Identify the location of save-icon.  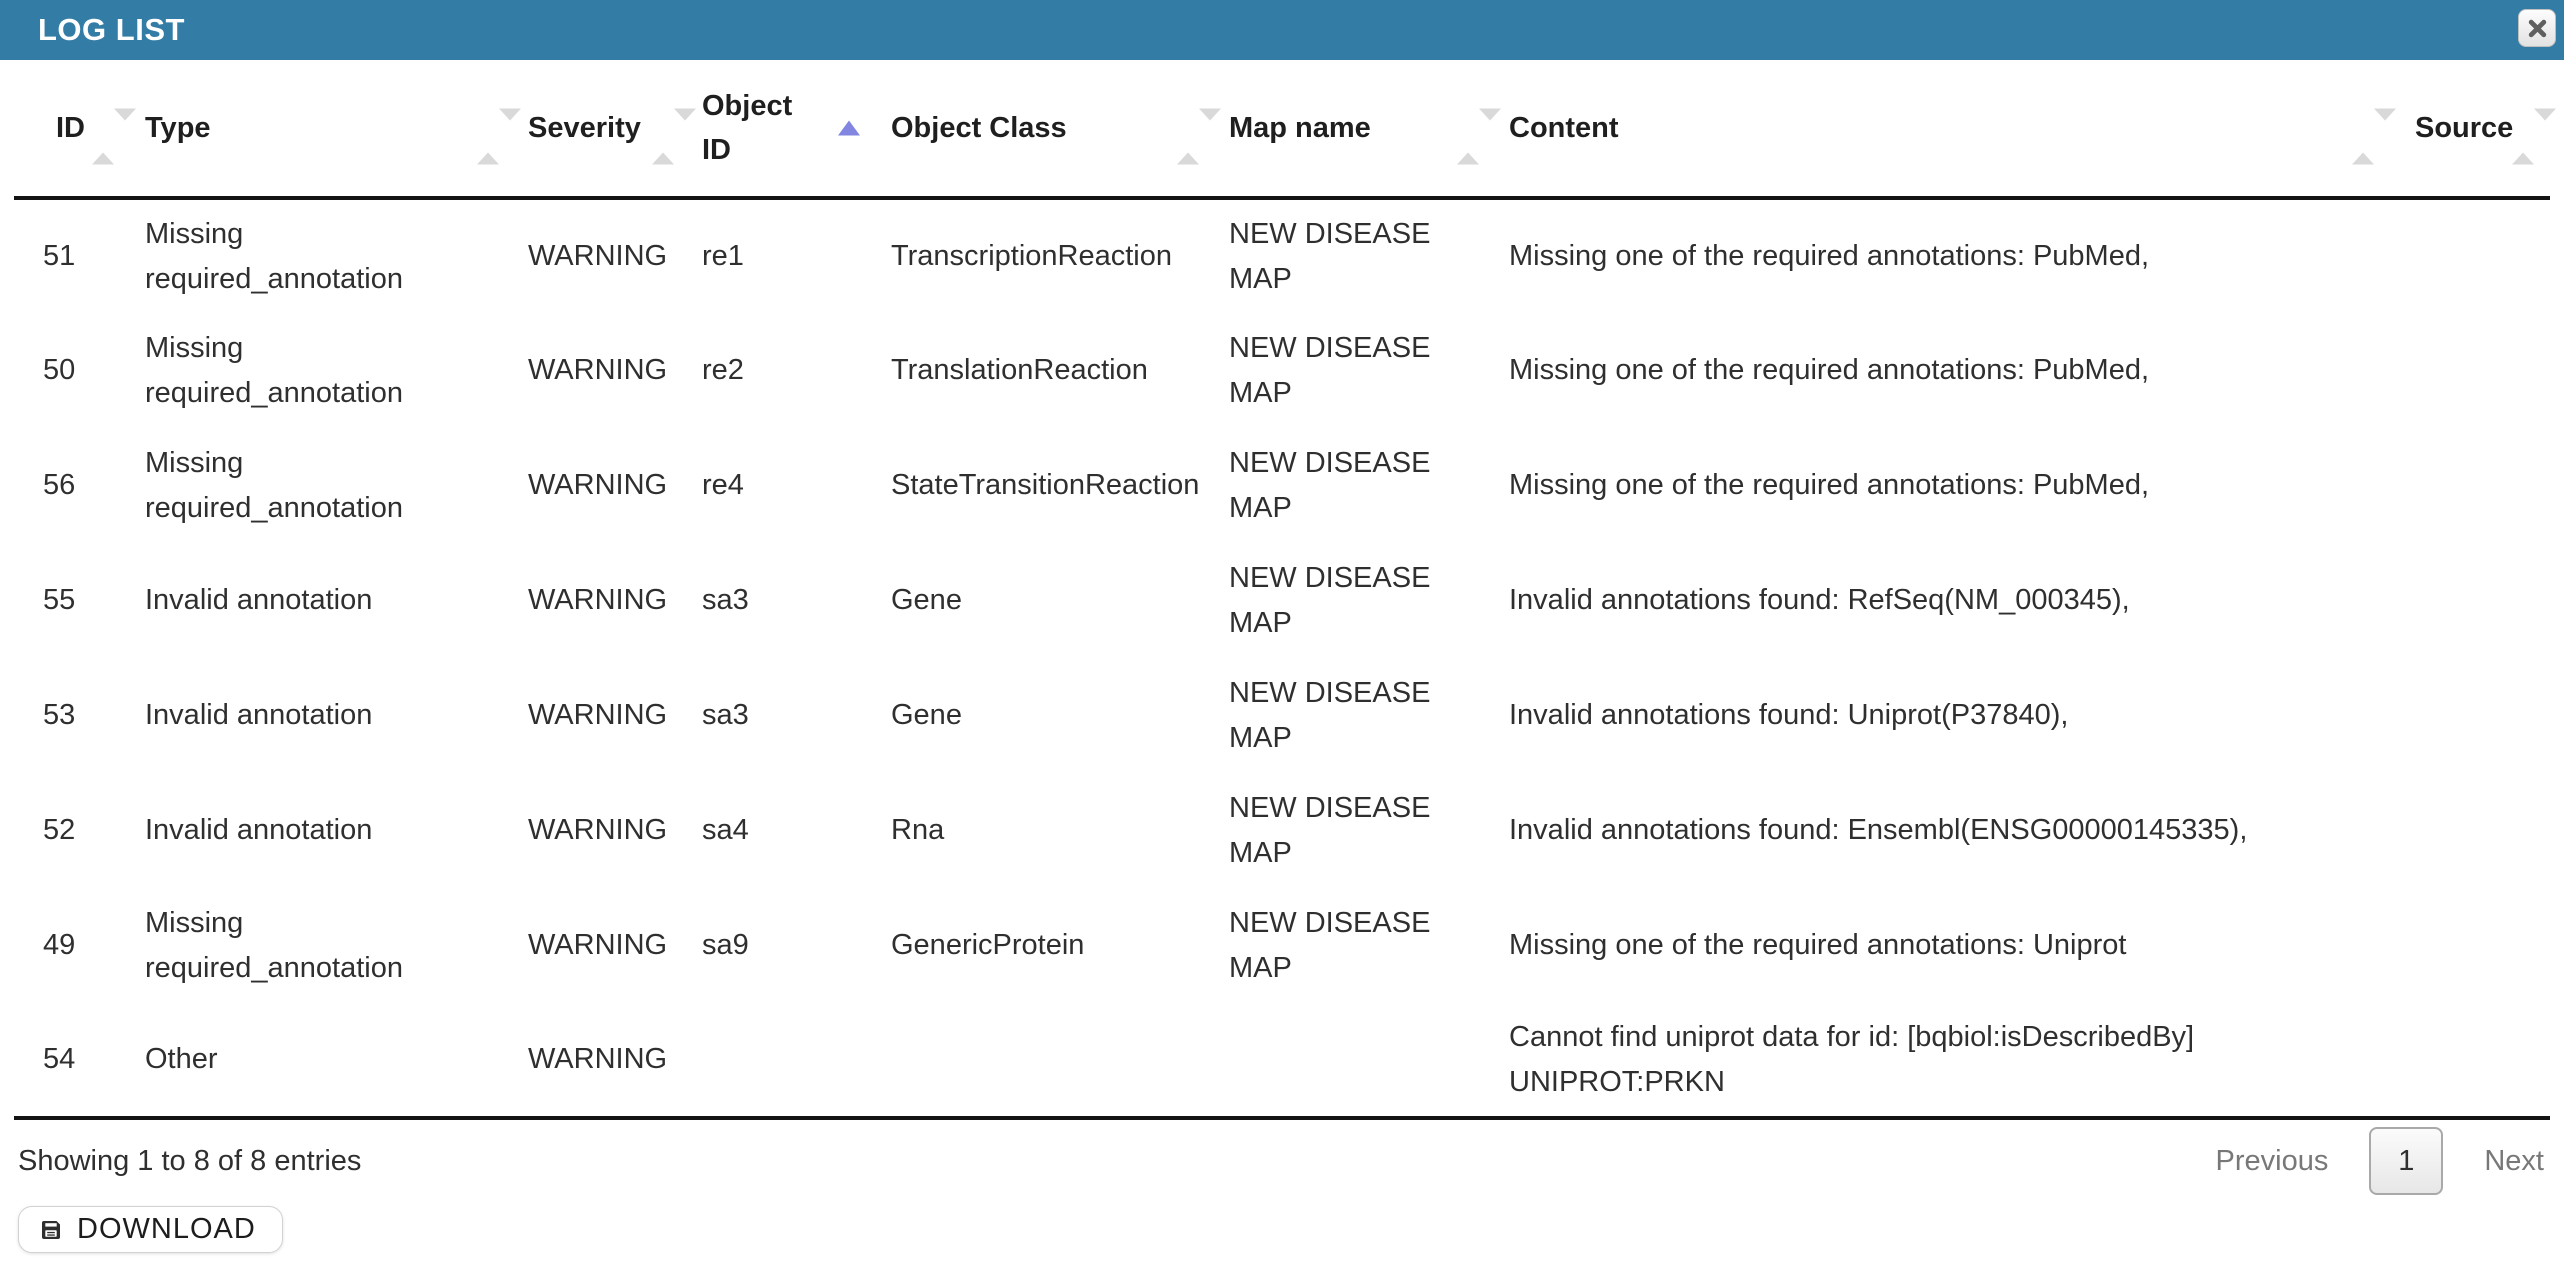
(51, 1230).